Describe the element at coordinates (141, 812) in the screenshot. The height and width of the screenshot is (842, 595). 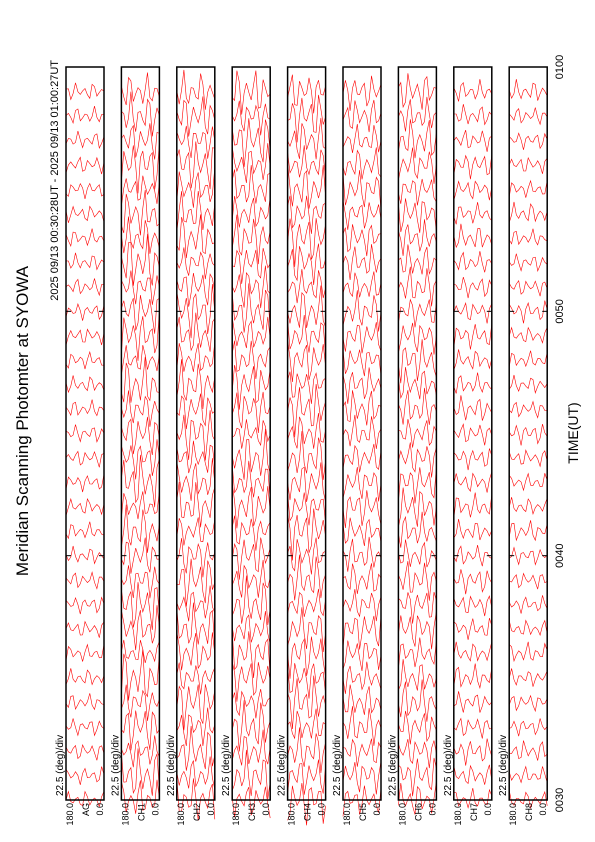
I see `channel-label: CH1` at that location.